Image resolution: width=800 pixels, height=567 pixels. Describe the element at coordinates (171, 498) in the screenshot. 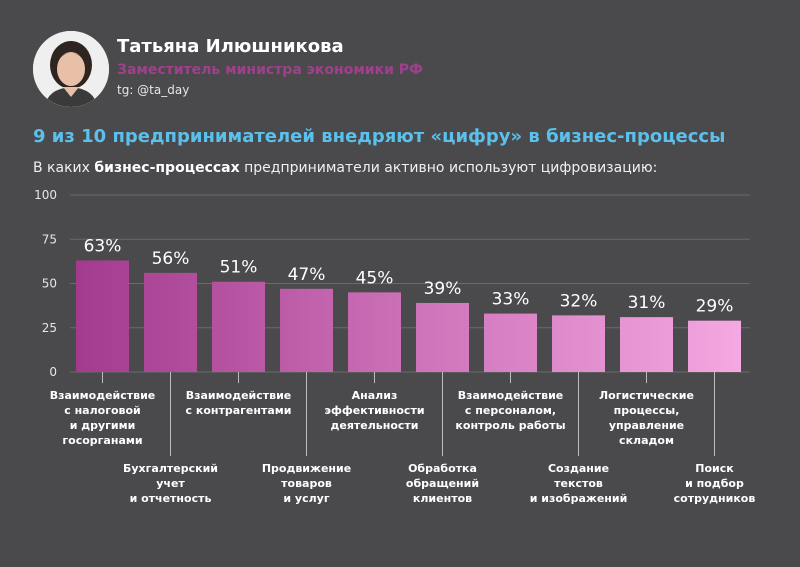

I see `category-label-line: и отчетность` at that location.